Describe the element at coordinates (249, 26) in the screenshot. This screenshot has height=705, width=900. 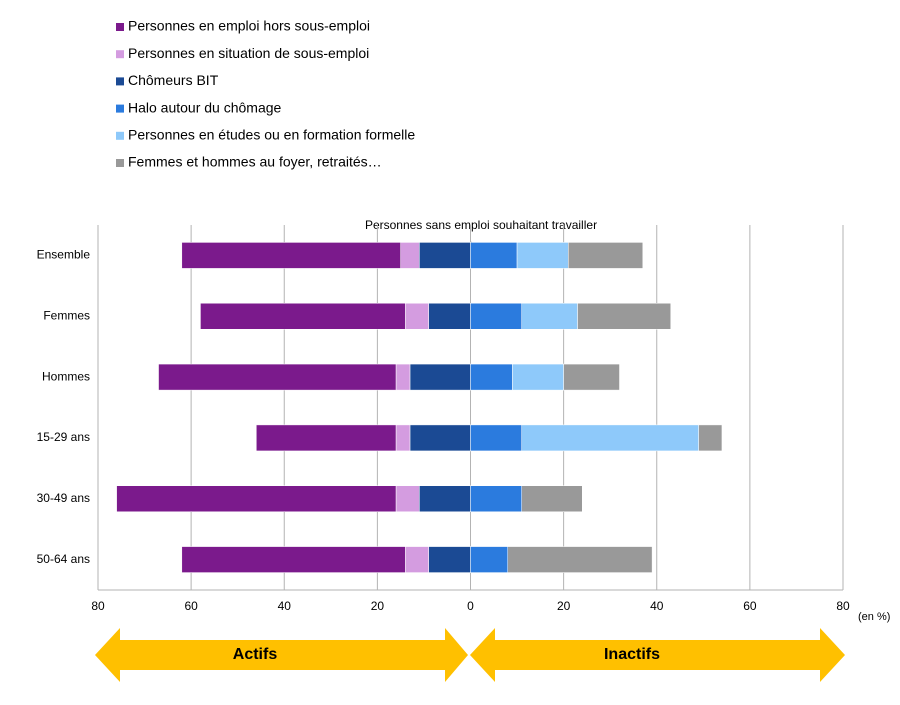
I see `legend-label: Personnes en emploi hors sous-emploi` at that location.